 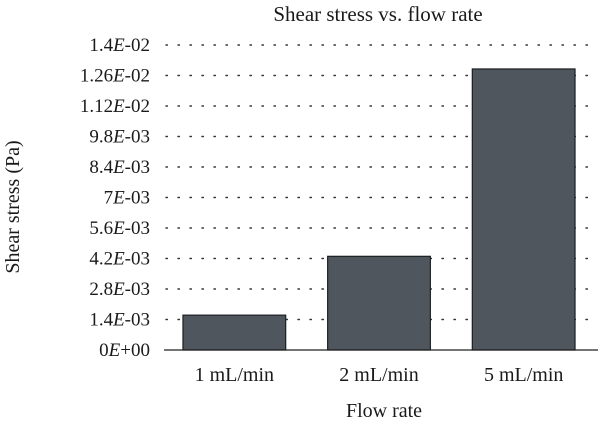 What do you see at coordinates (119, 289) in the screenshot?
I see `y-tick-label: 2.8E-03` at bounding box center [119, 289].